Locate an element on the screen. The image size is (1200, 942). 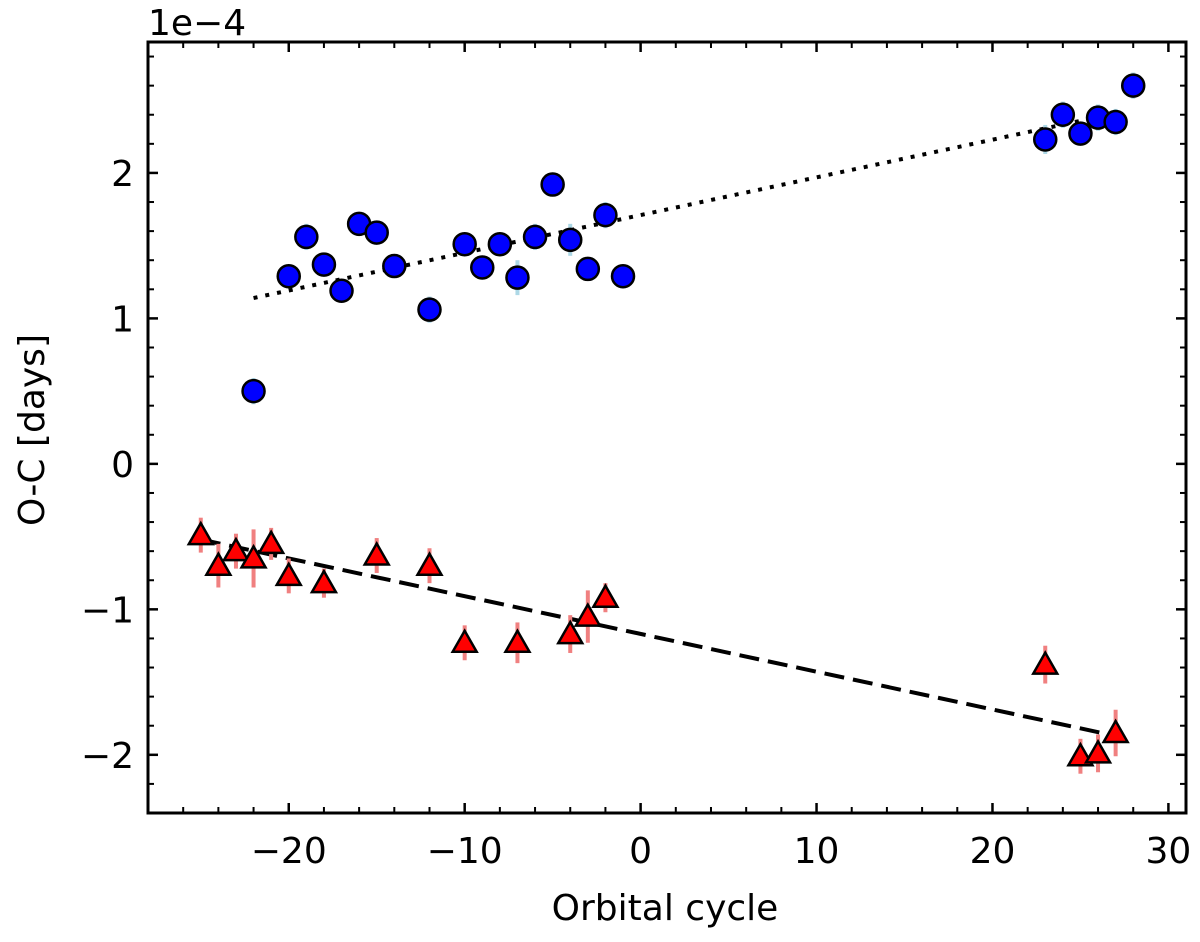
y-axis-label: O-C [days] is located at coordinates (32, 430).